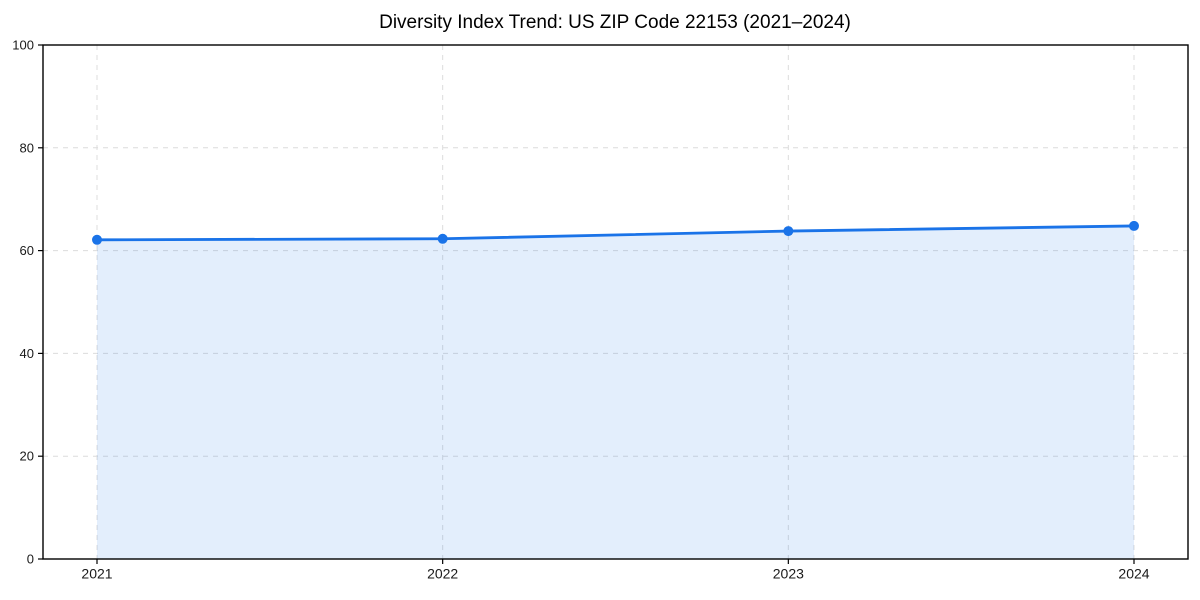 The image size is (1200, 600). I want to click on x-tick-label-2022: 2022, so click(442, 574).